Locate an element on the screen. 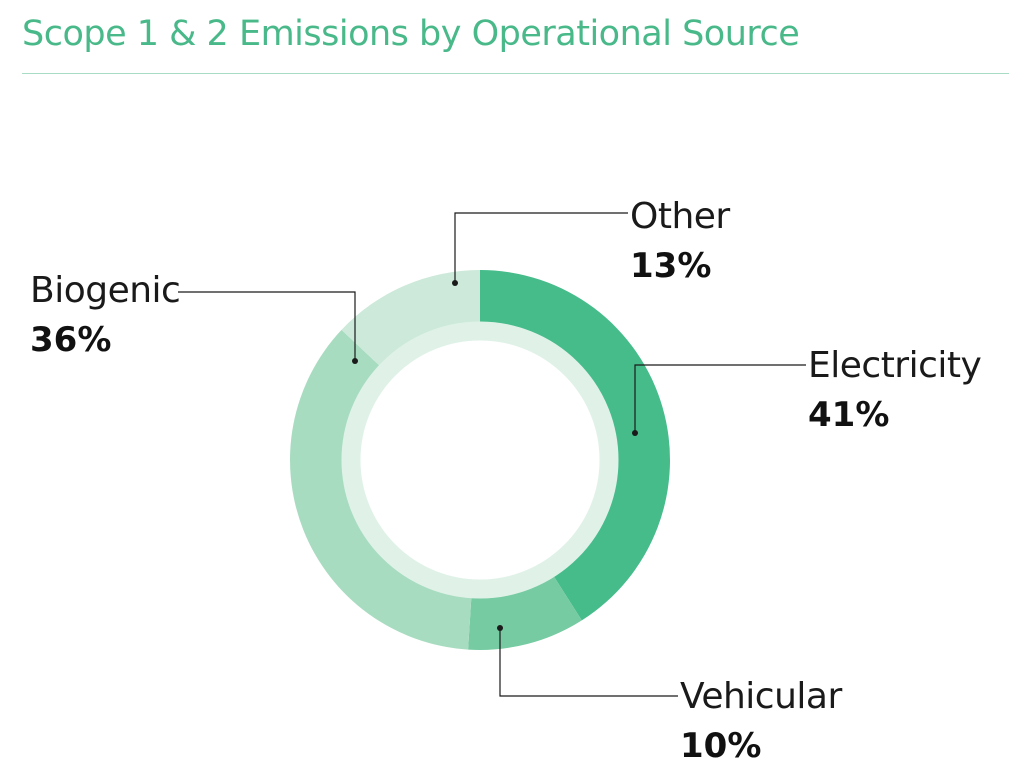 This screenshot has width=1033, height=783. label-name-vehicular: Vehicular is located at coordinates (761, 696).